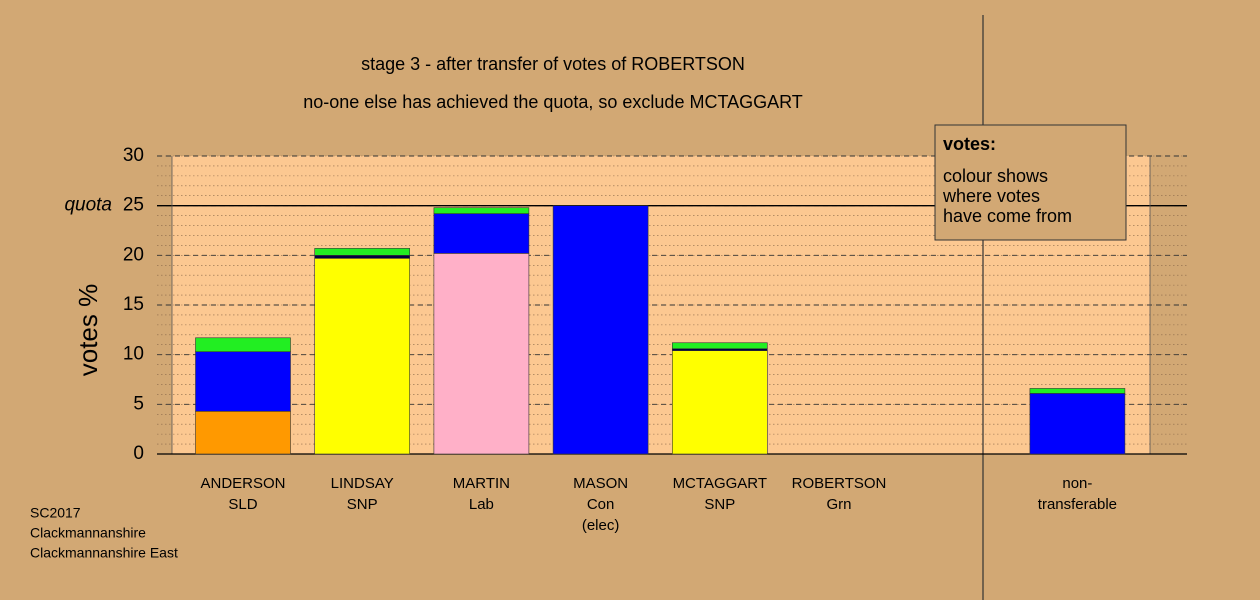  Describe the element at coordinates (601, 504) in the screenshot. I see `x-tick-label: Con` at that location.